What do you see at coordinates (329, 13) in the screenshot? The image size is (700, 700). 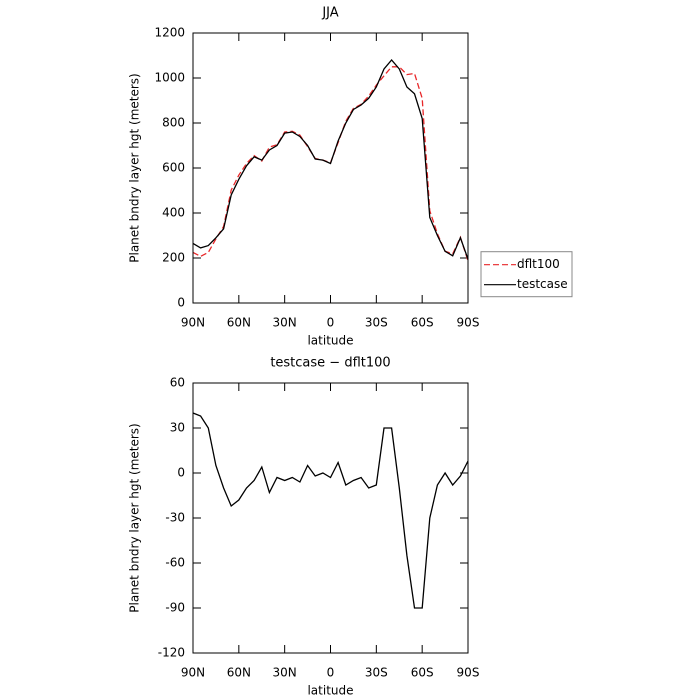 I see `chart-title: JJA` at bounding box center [329, 13].